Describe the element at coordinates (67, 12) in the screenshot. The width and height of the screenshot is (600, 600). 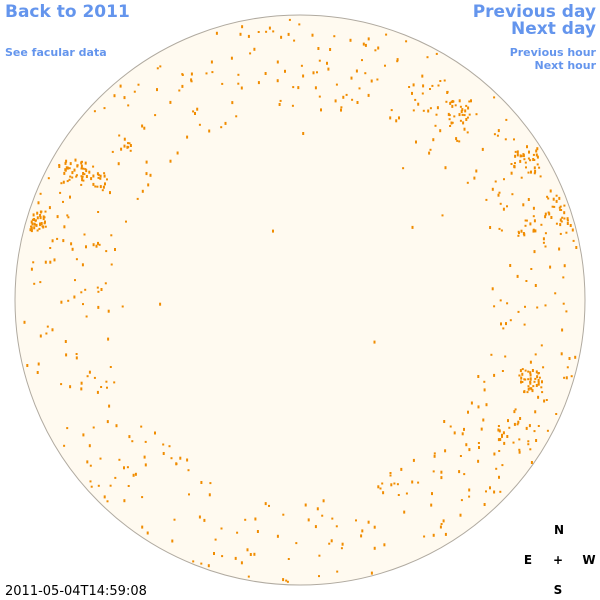
I see `back-link: Back to 2011` at that location.